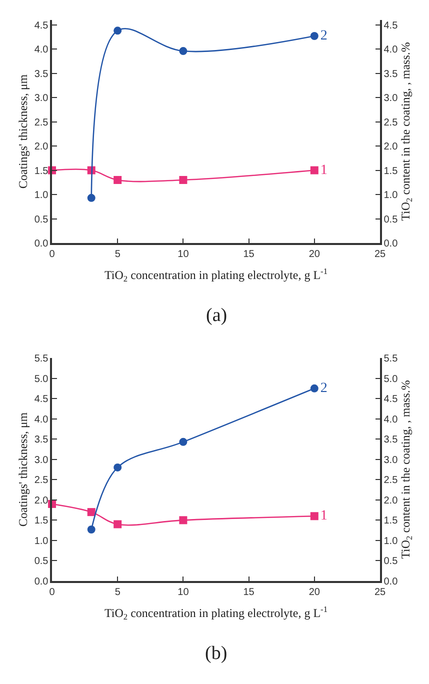 The width and height of the screenshot is (429, 684). What do you see at coordinates (41, 379) in the screenshot?
I see `y-tick-label: 5.0` at bounding box center [41, 379].